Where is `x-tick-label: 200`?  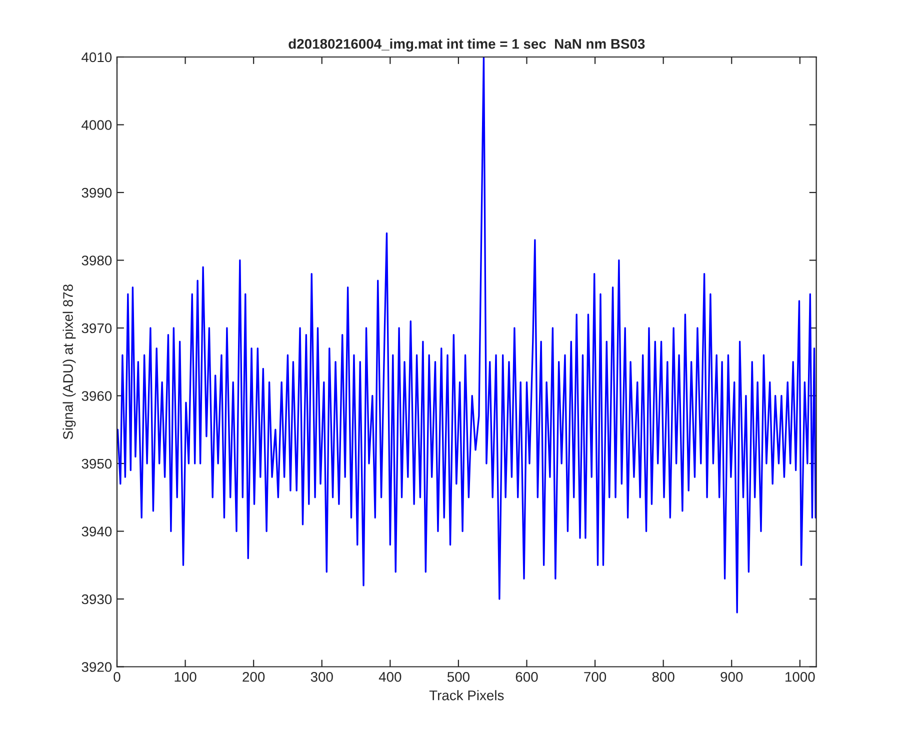
x-tick-label: 200 is located at coordinates (253, 677).